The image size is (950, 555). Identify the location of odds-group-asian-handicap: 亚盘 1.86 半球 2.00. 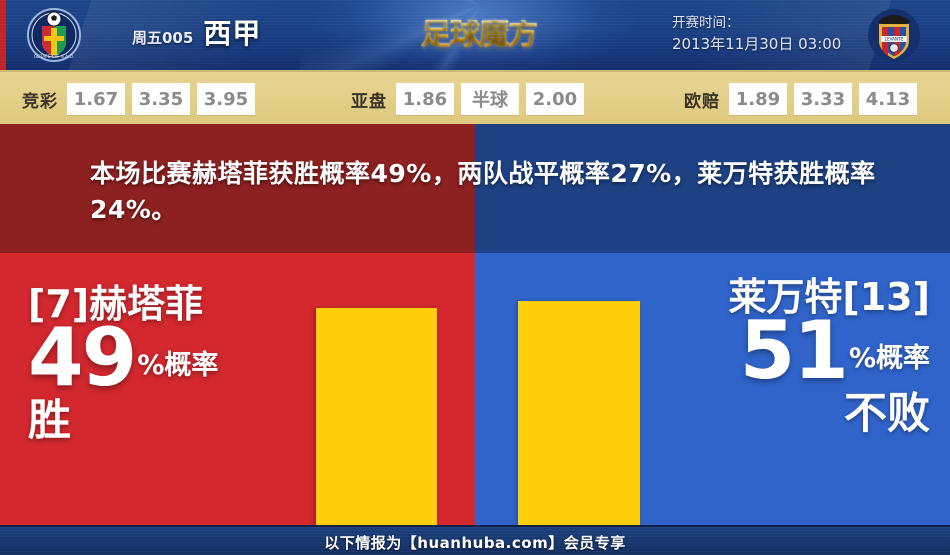
(467, 99).